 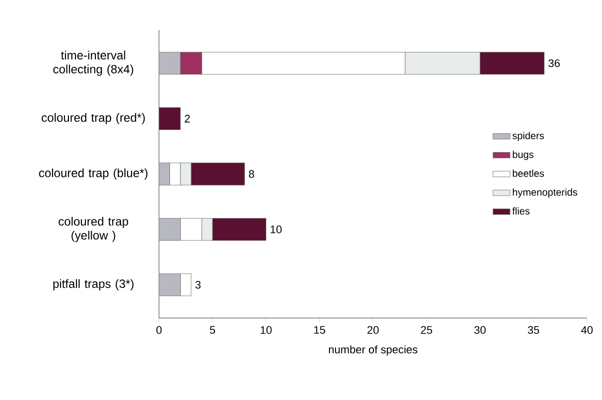 What do you see at coordinates (93, 174) in the screenshot?
I see `y-tick-label: coloured trap (blue*)` at bounding box center [93, 174].